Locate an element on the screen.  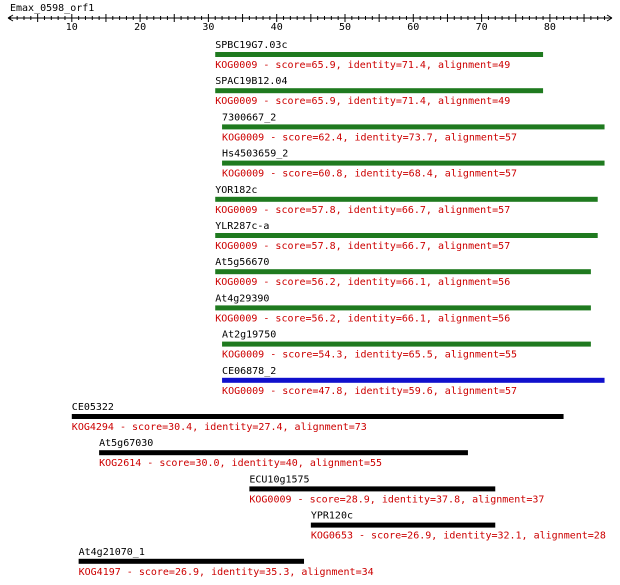
hit-name-label: 7300667_2 is located at coordinates (249, 117).